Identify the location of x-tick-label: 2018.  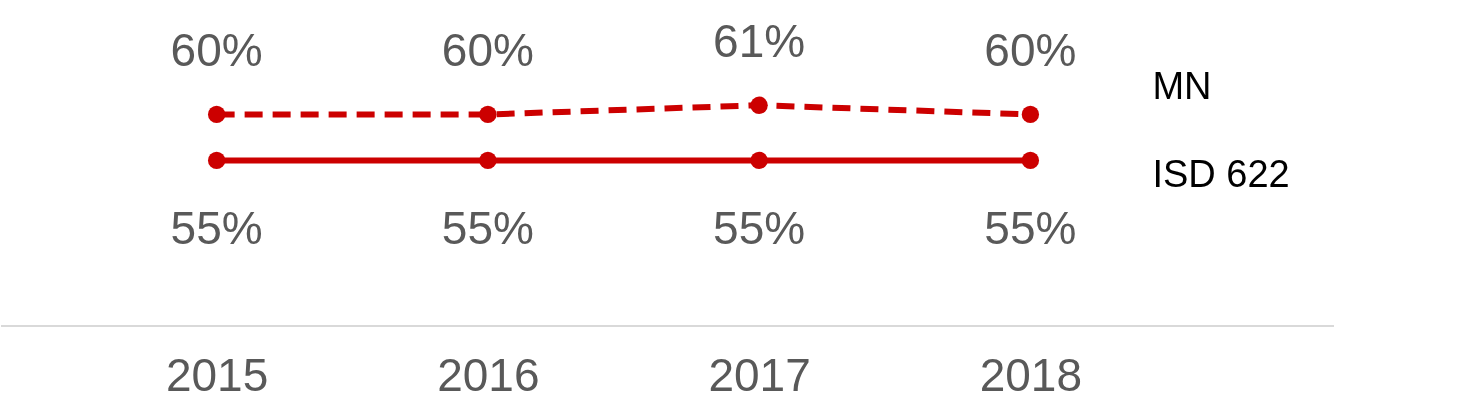
(1031, 374).